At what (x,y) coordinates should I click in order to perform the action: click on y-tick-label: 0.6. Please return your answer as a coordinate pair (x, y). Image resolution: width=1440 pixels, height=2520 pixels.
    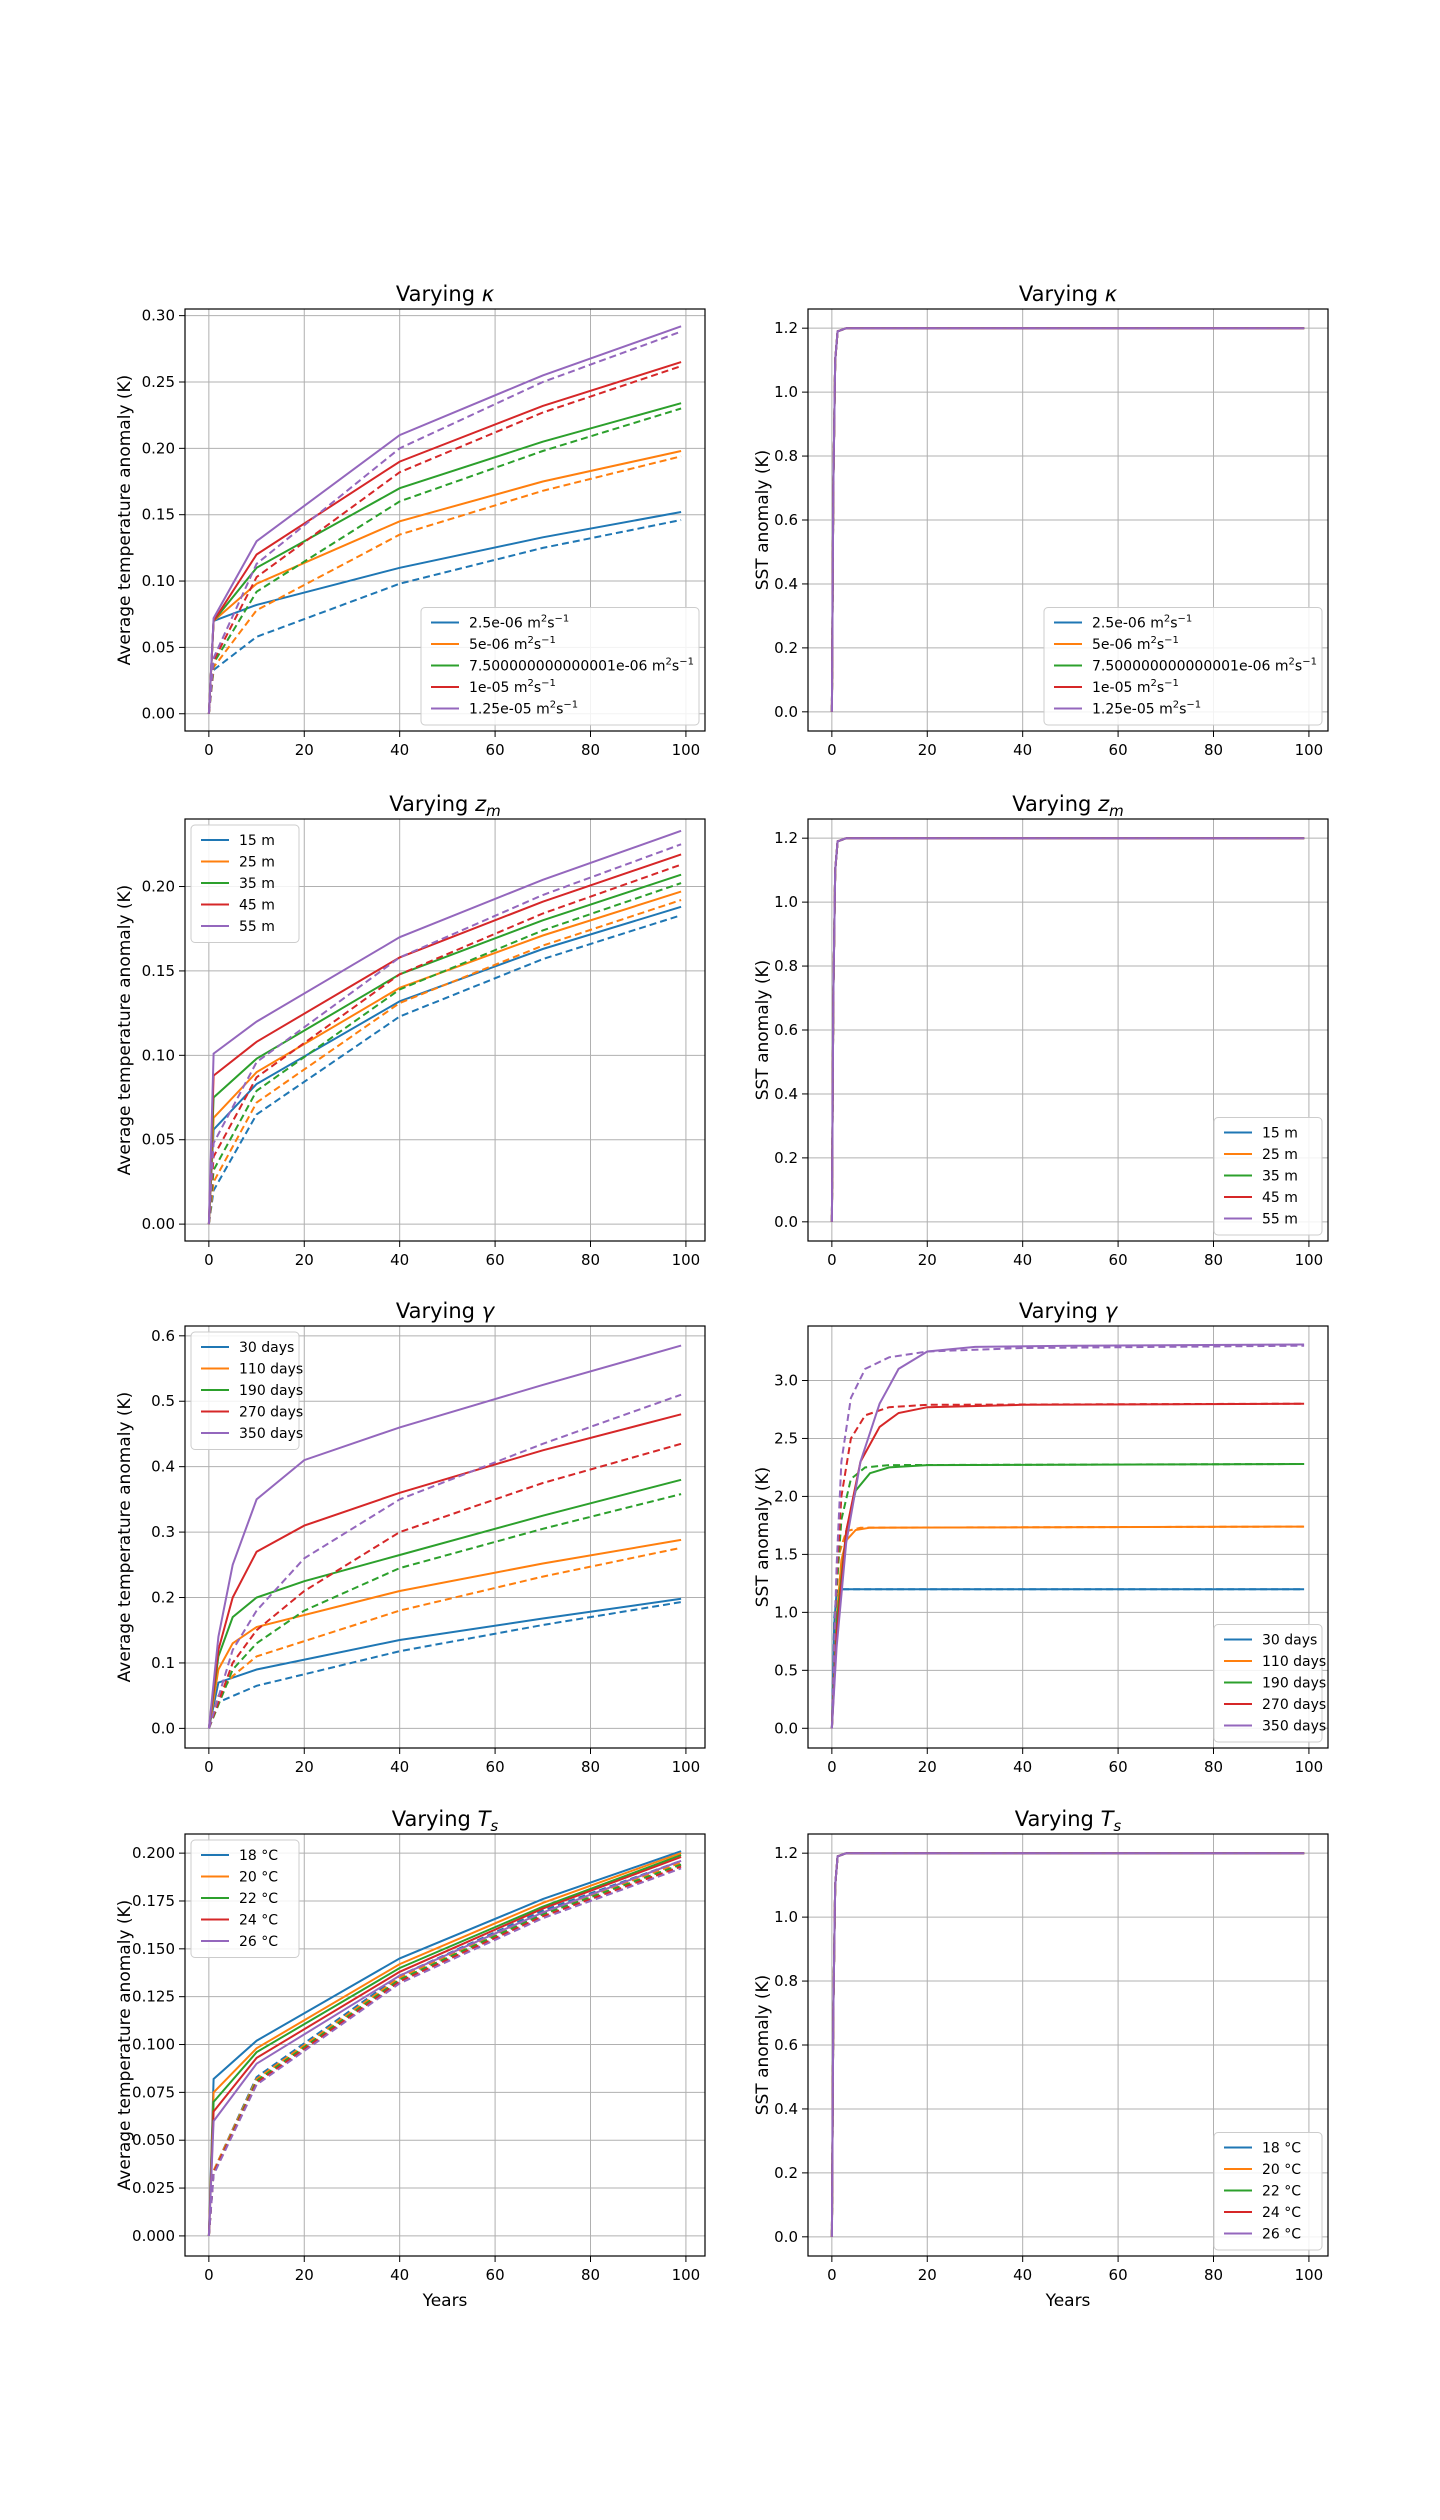
    Looking at the image, I should click on (786, 1030).